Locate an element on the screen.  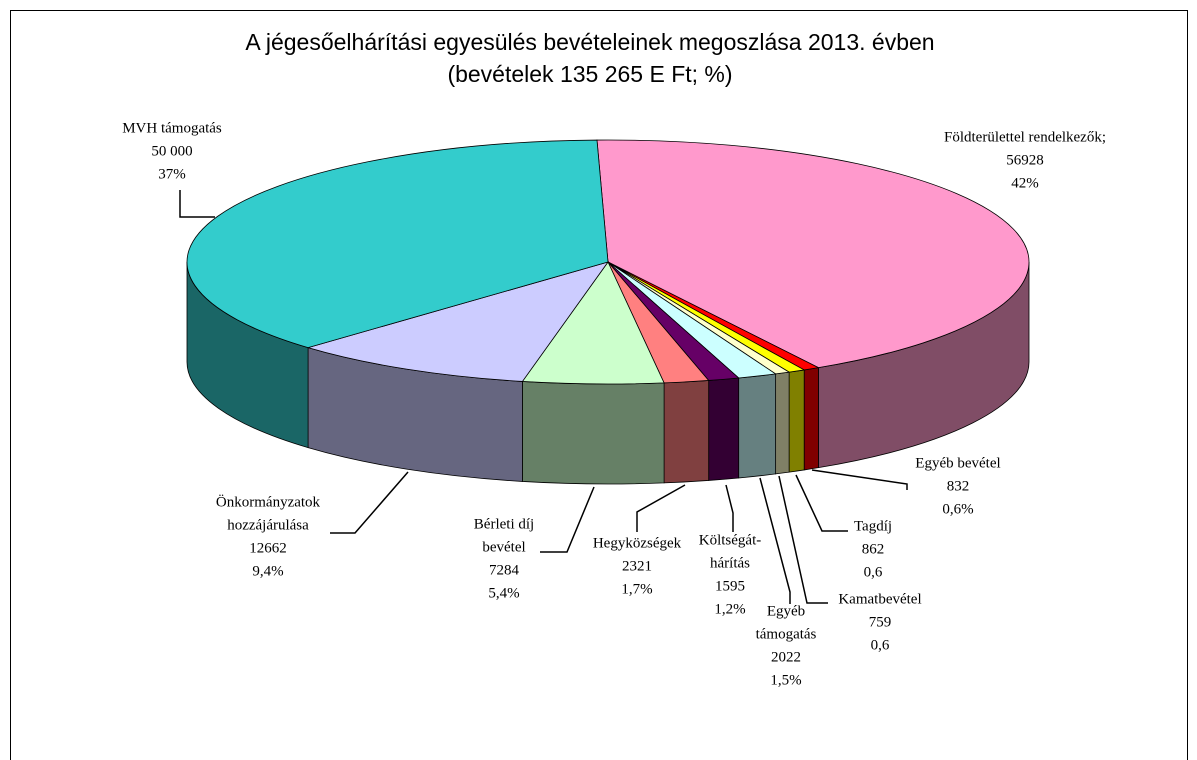
slice-label: Bérleti díj is located at coordinates (504, 525).